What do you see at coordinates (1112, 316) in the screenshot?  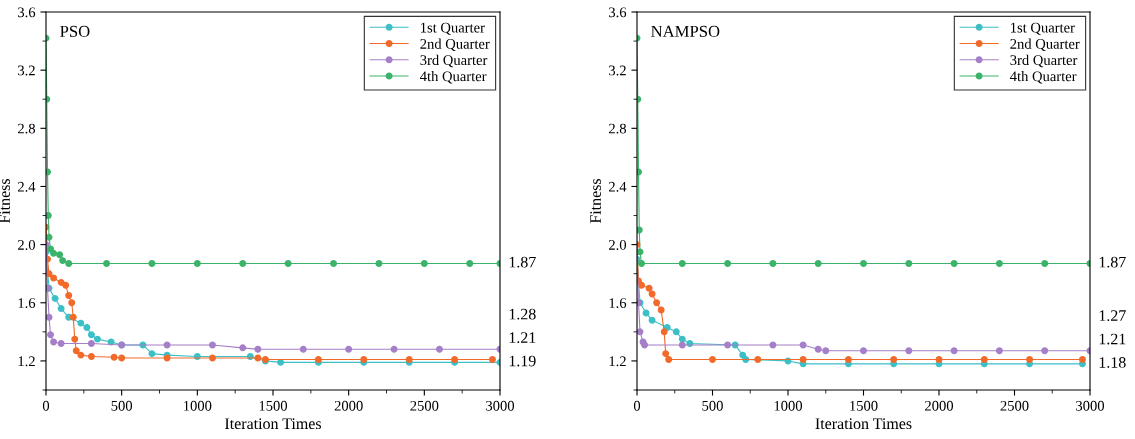 I see `text: 1.27` at bounding box center [1112, 316].